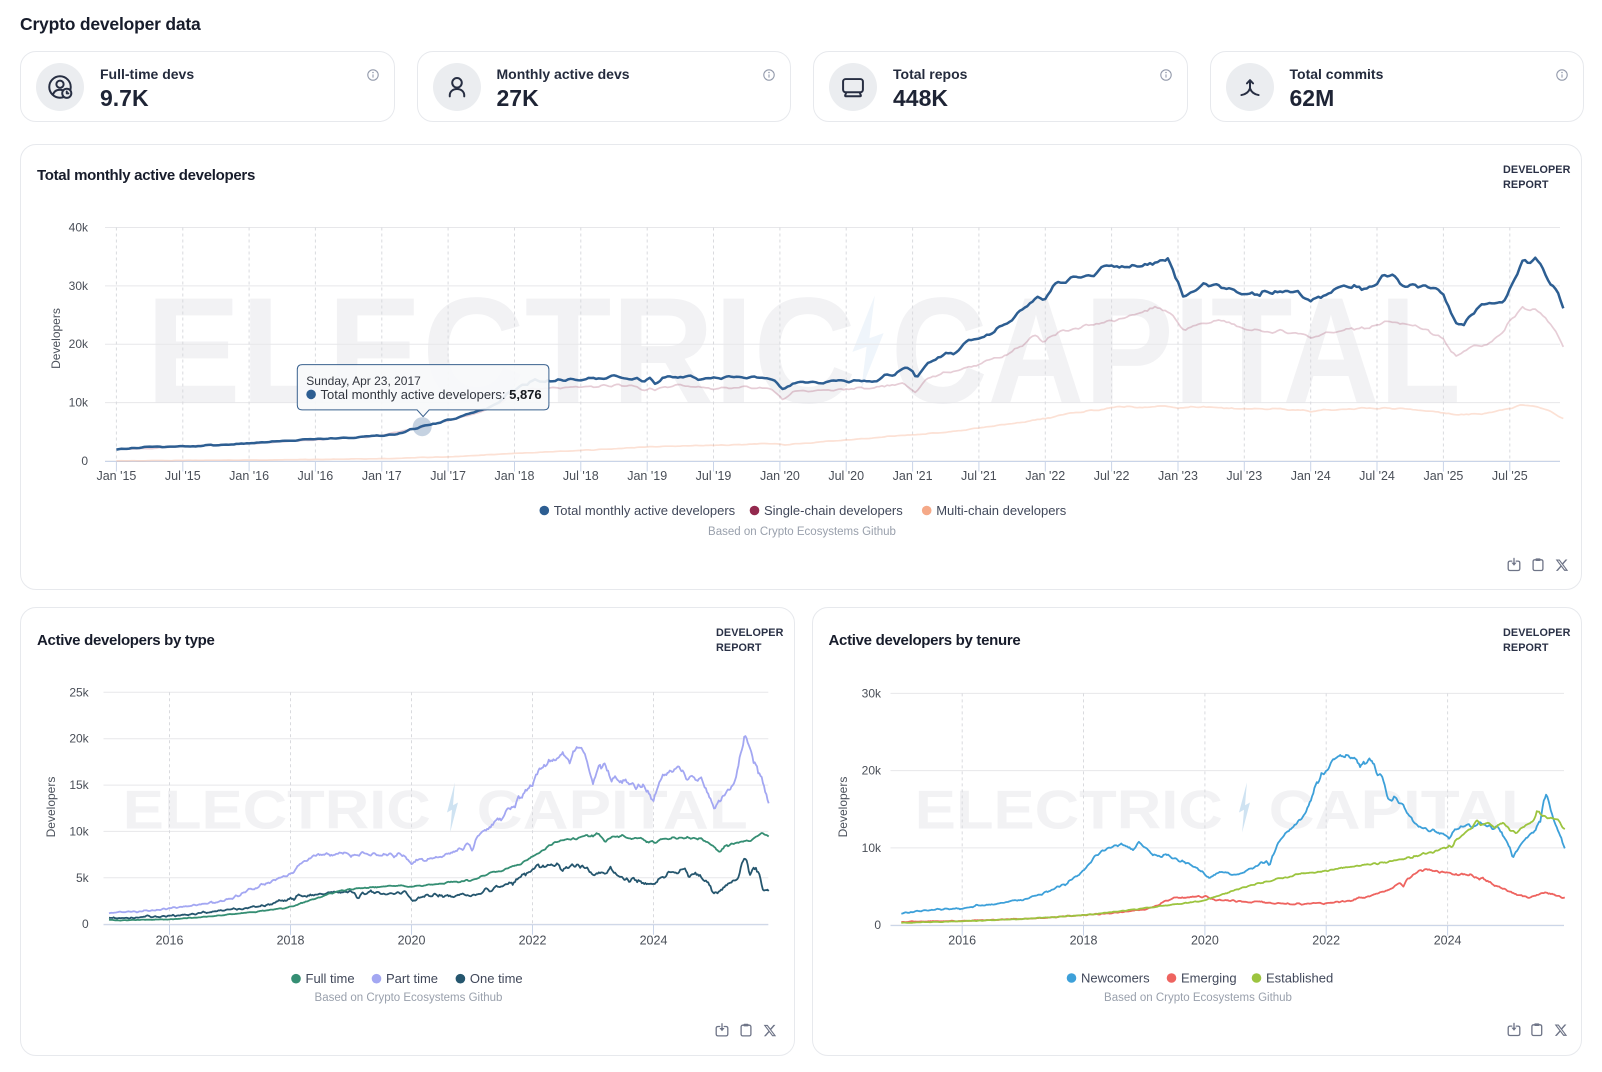 Image resolution: width=1602 pixels, height=1072 pixels. What do you see at coordinates (1510, 476) in the screenshot?
I see `svg-text: Jul '25` at bounding box center [1510, 476].